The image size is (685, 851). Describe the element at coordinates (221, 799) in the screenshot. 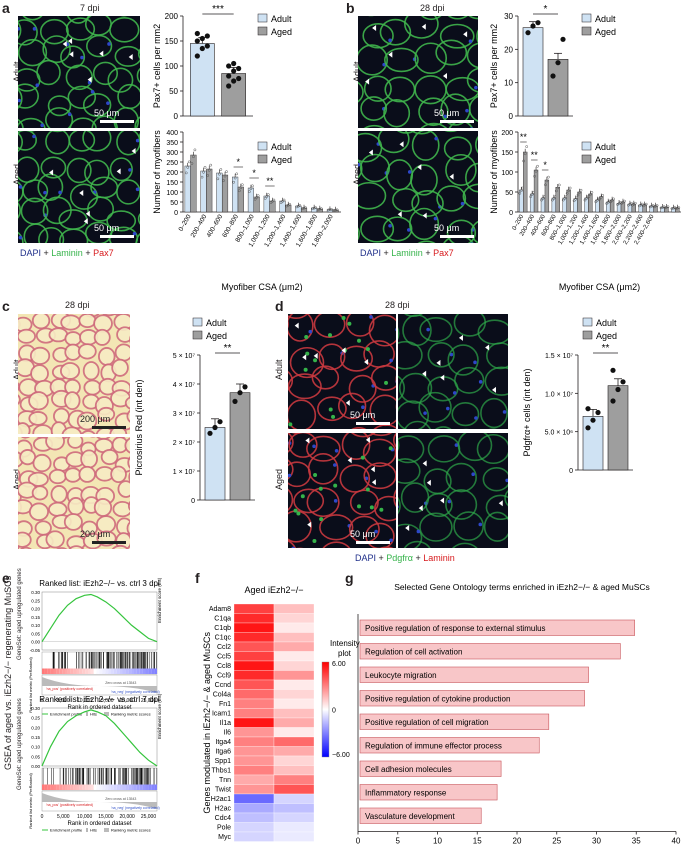

I see `gene-label: H2ac1` at that location.